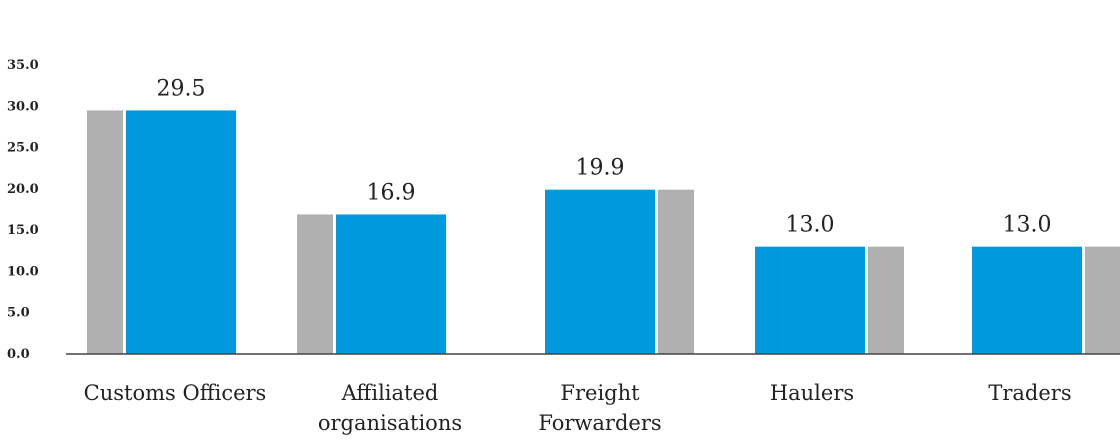 Image resolution: width=1120 pixels, height=446 pixels. Describe the element at coordinates (390, 393) in the screenshot. I see `x-tick-label: Affiliated` at that location.